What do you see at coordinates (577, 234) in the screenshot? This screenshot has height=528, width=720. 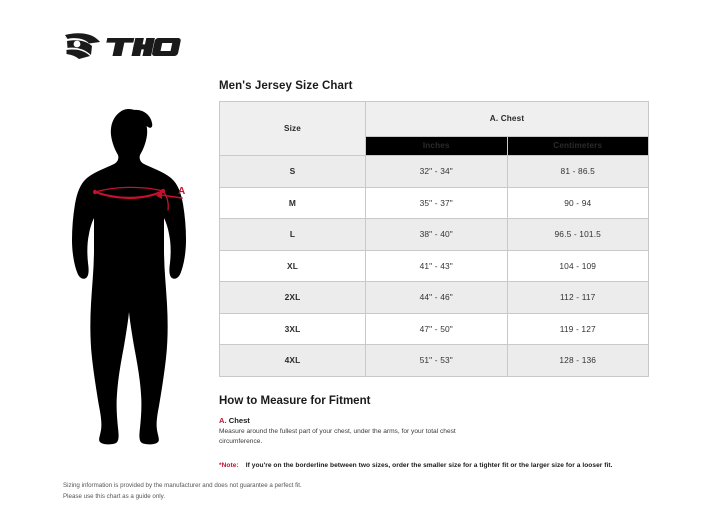 I see `cell-centimeters: 96.5 - 101.5` at bounding box center [577, 234].